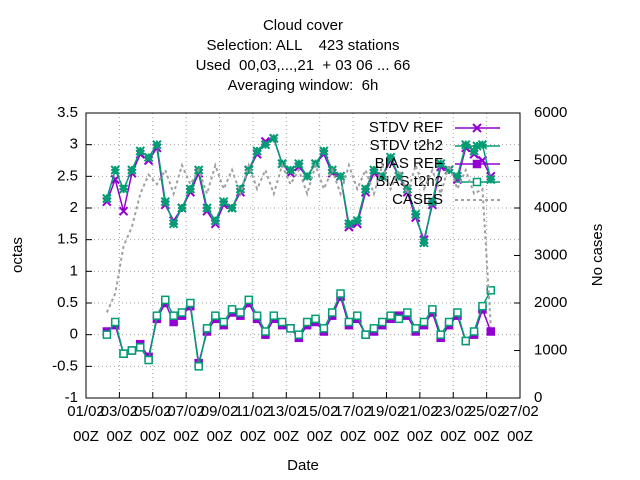 This screenshot has width=640, height=480. What do you see at coordinates (353, 424) in the screenshot?
I see `x-tick-label: 17/02 00Z` at bounding box center [353, 424].